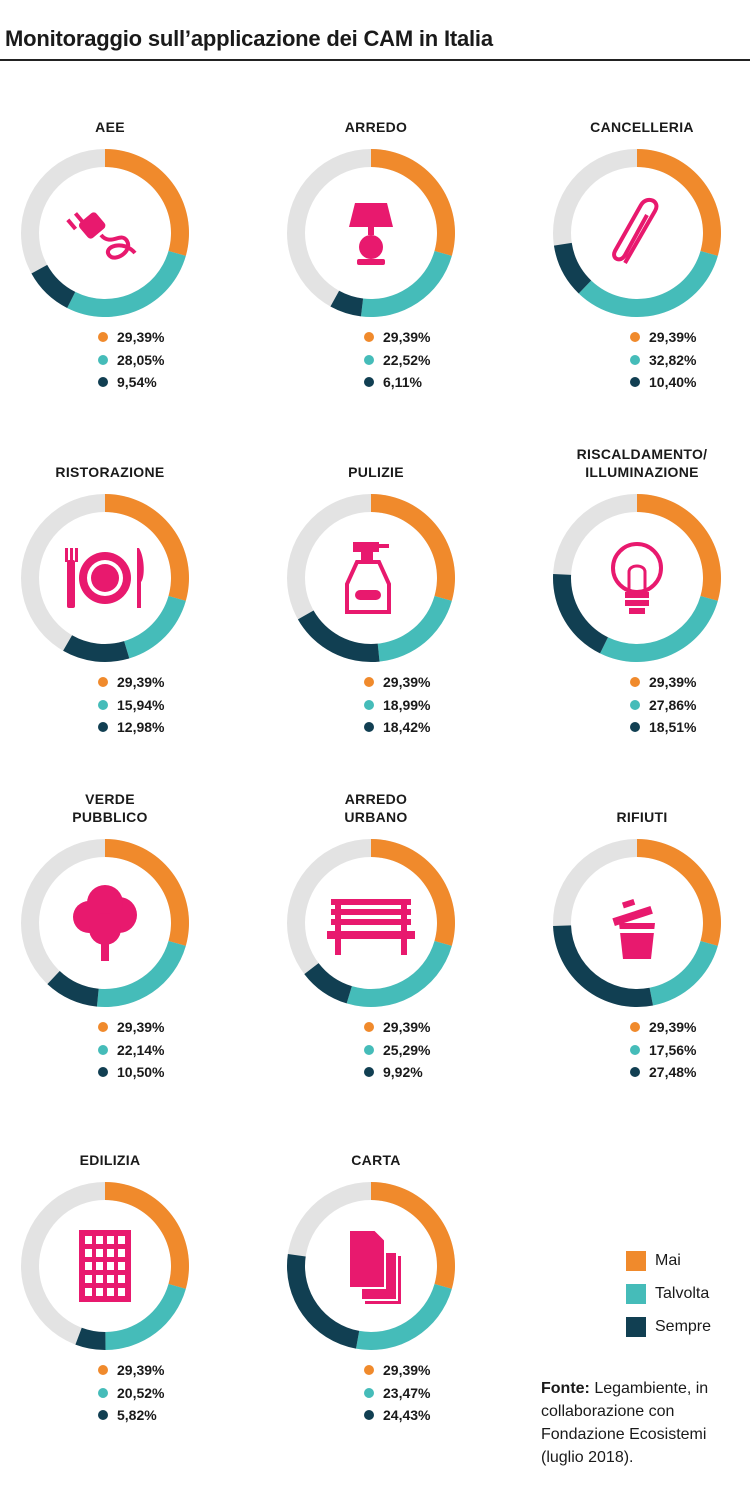 This screenshot has height=1507, width=750. What do you see at coordinates (105, 923) in the screenshot?
I see `tree-icon` at bounding box center [105, 923].